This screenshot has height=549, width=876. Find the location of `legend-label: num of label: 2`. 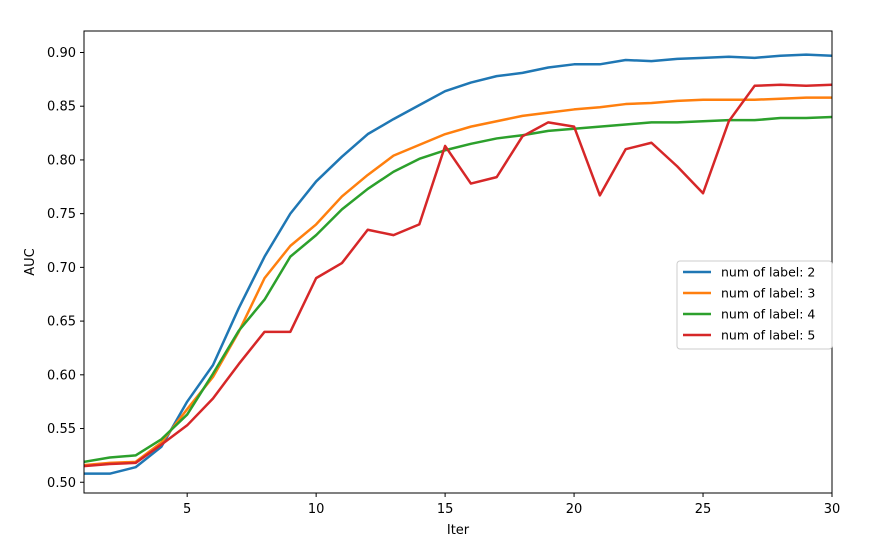

legend-label: num of label: 2 is located at coordinates (768, 272).